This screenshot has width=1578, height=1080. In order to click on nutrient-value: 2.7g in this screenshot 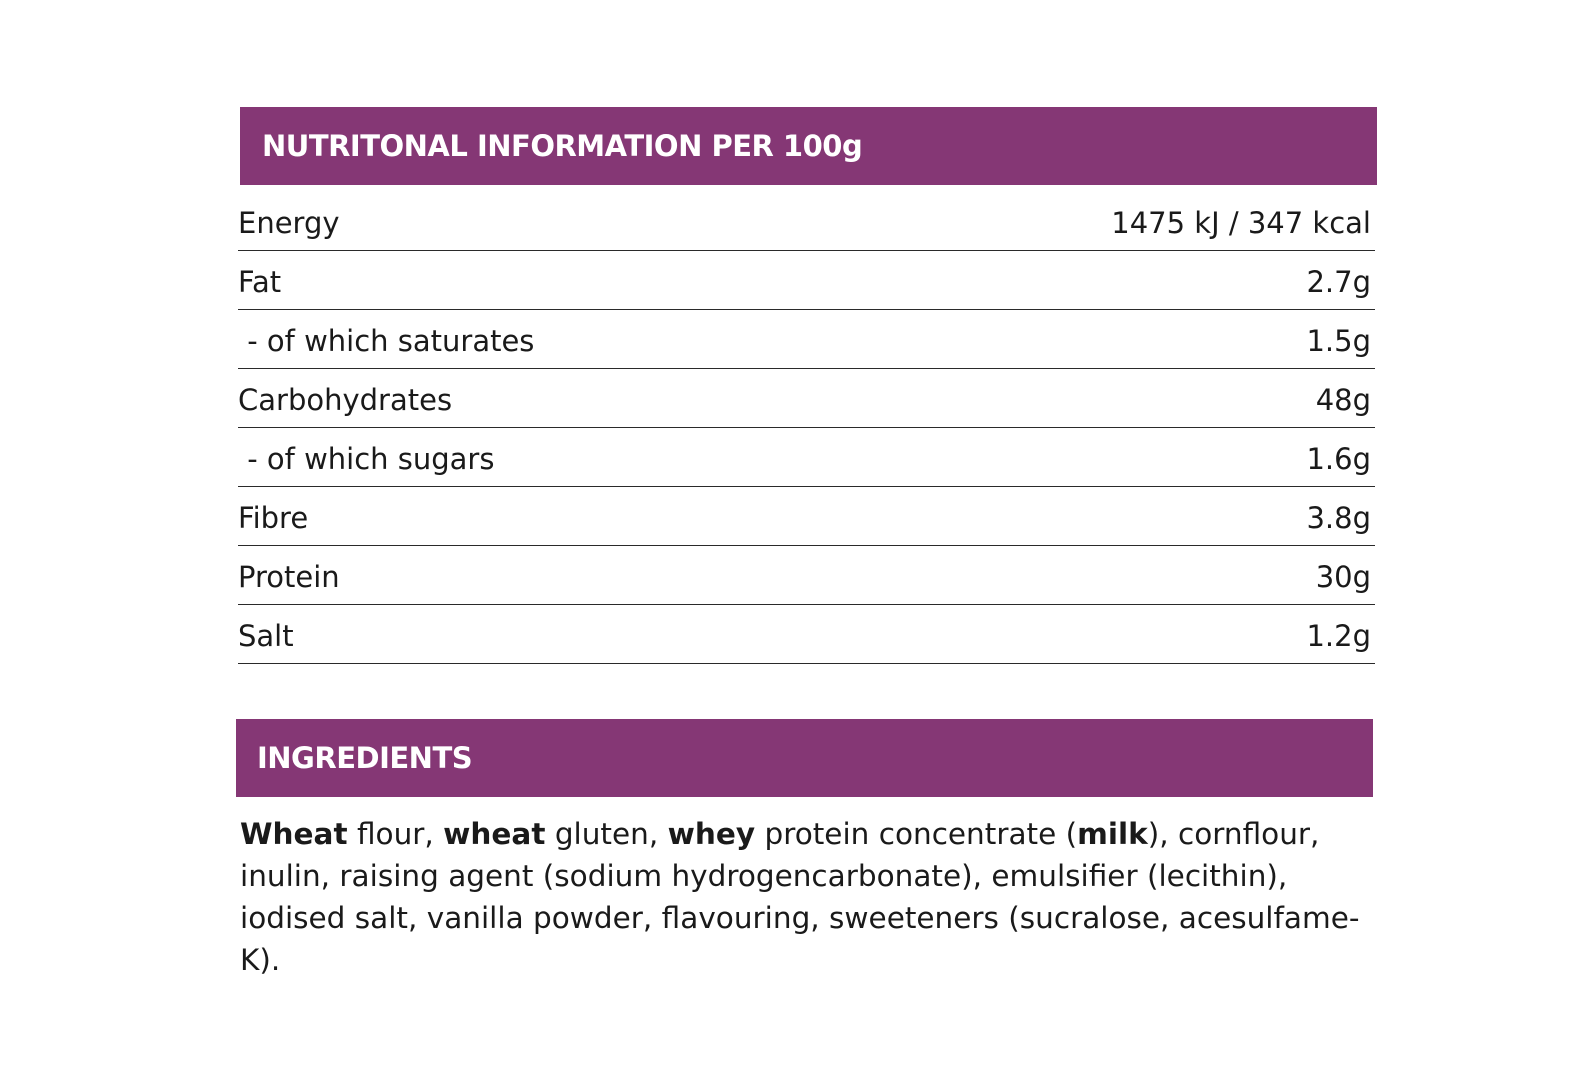, I will do `click(1338, 282)`.